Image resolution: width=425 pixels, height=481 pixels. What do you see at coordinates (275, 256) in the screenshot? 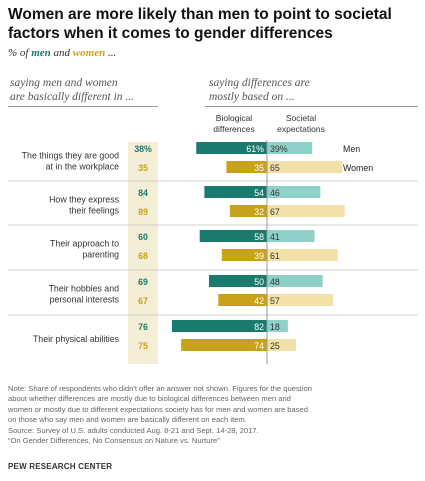
I see `societal-value: 61` at bounding box center [275, 256].